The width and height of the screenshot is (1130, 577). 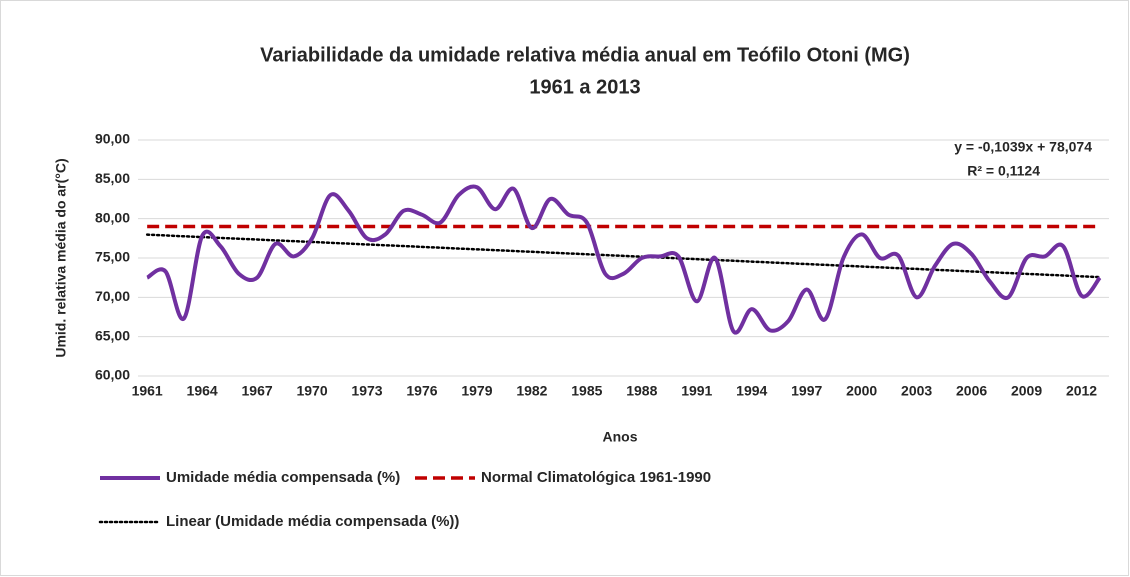 I want to click on legend-label: Linear (Umidade média compensada (%)), so click(x=312, y=521).